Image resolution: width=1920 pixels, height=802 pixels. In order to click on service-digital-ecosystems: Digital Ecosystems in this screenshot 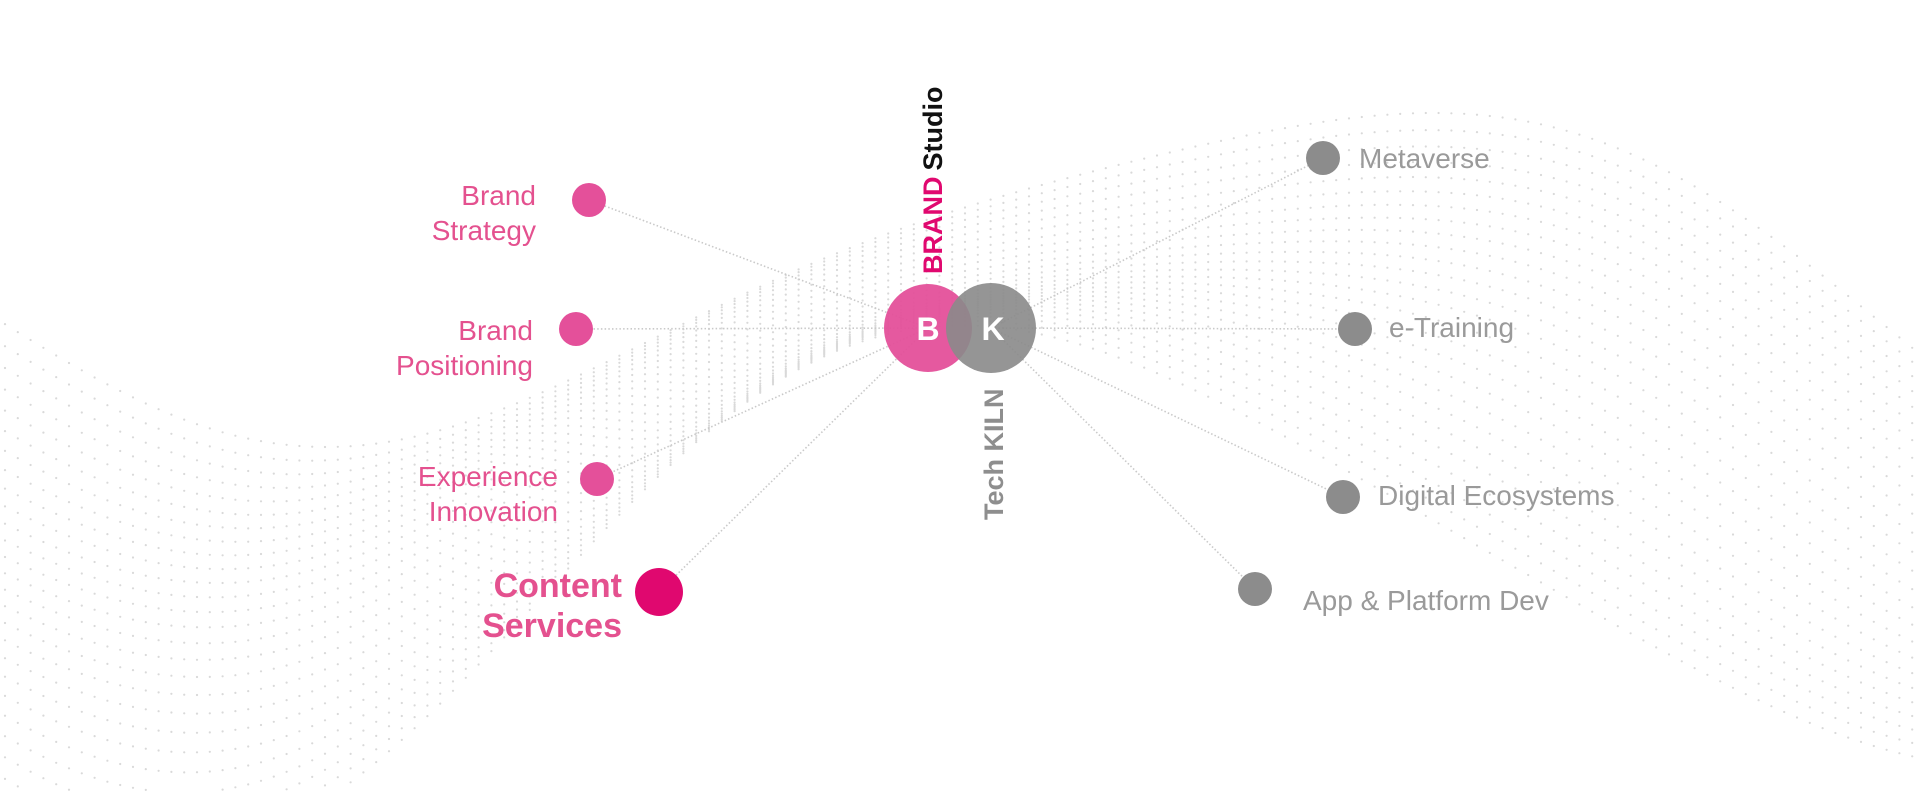, I will do `click(1470, 497)`.